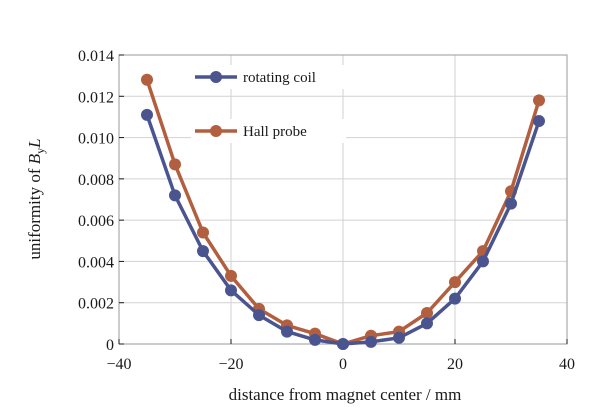  What do you see at coordinates (96, 56) in the screenshot?
I see `y-tick-label: 0.014` at bounding box center [96, 56].